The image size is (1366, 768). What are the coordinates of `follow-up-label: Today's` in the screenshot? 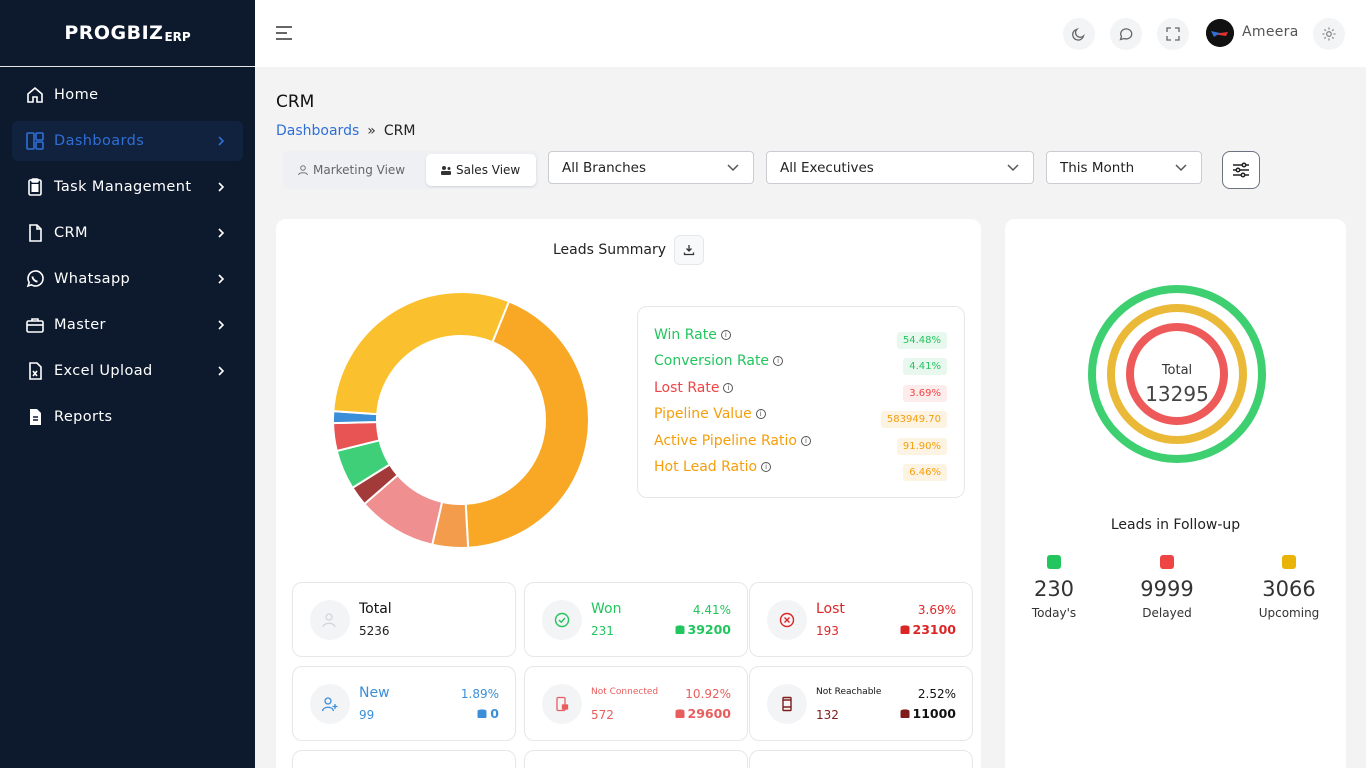 It's located at (1054, 613).